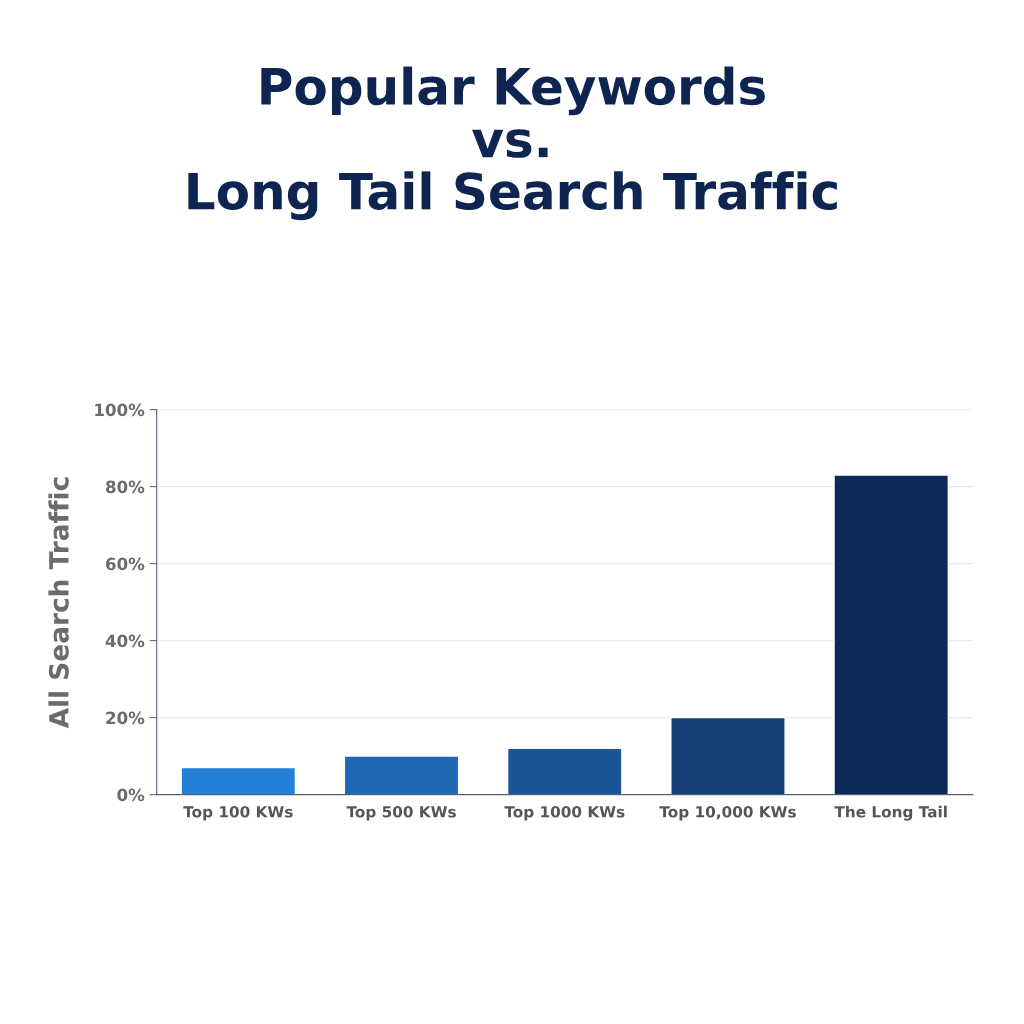  Describe the element at coordinates (125, 641) in the screenshot. I see `y-tick-label: 40%` at that location.